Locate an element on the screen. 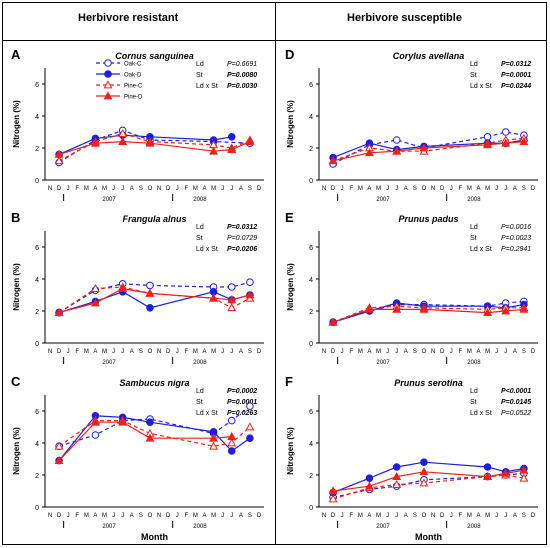 The image size is (550, 548). y-tick-label: 4 is located at coordinates (311, 280).